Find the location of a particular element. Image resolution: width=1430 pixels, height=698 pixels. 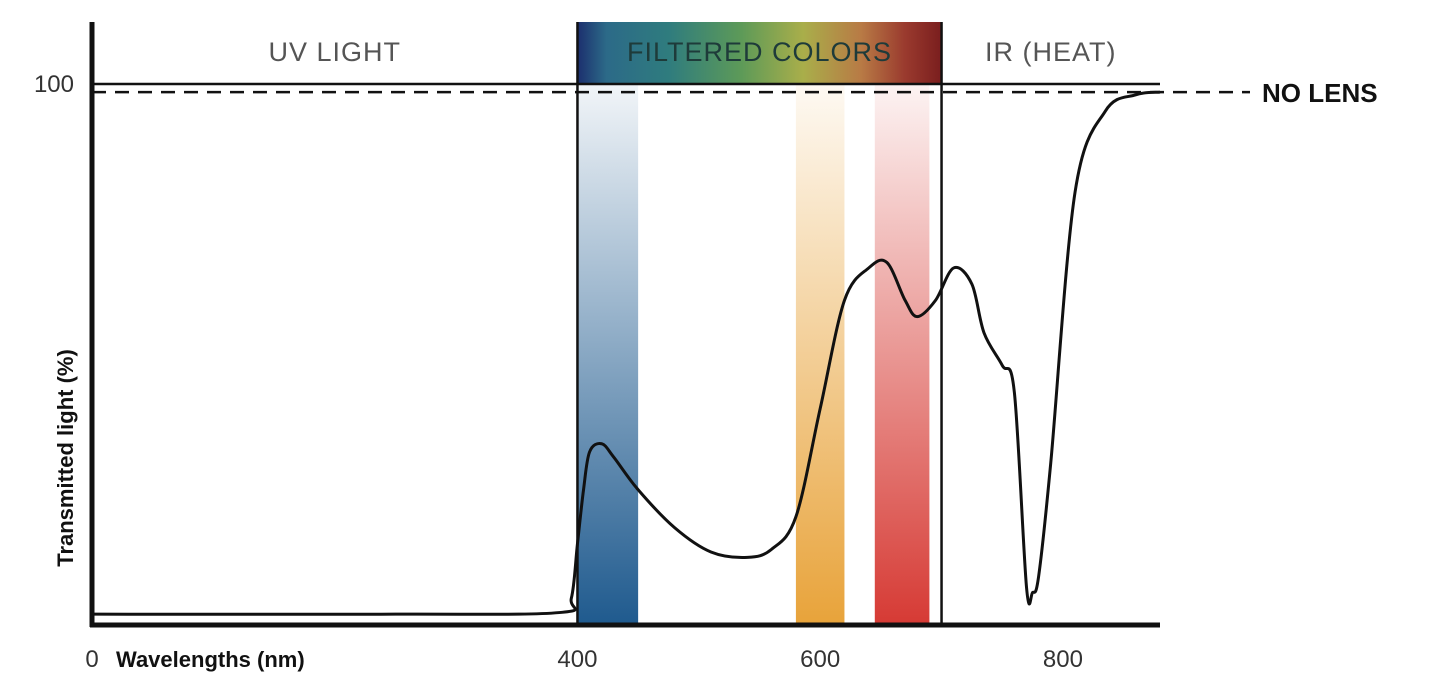

y-axis-title: Transmitted light (%) is located at coordinates (65, 458).